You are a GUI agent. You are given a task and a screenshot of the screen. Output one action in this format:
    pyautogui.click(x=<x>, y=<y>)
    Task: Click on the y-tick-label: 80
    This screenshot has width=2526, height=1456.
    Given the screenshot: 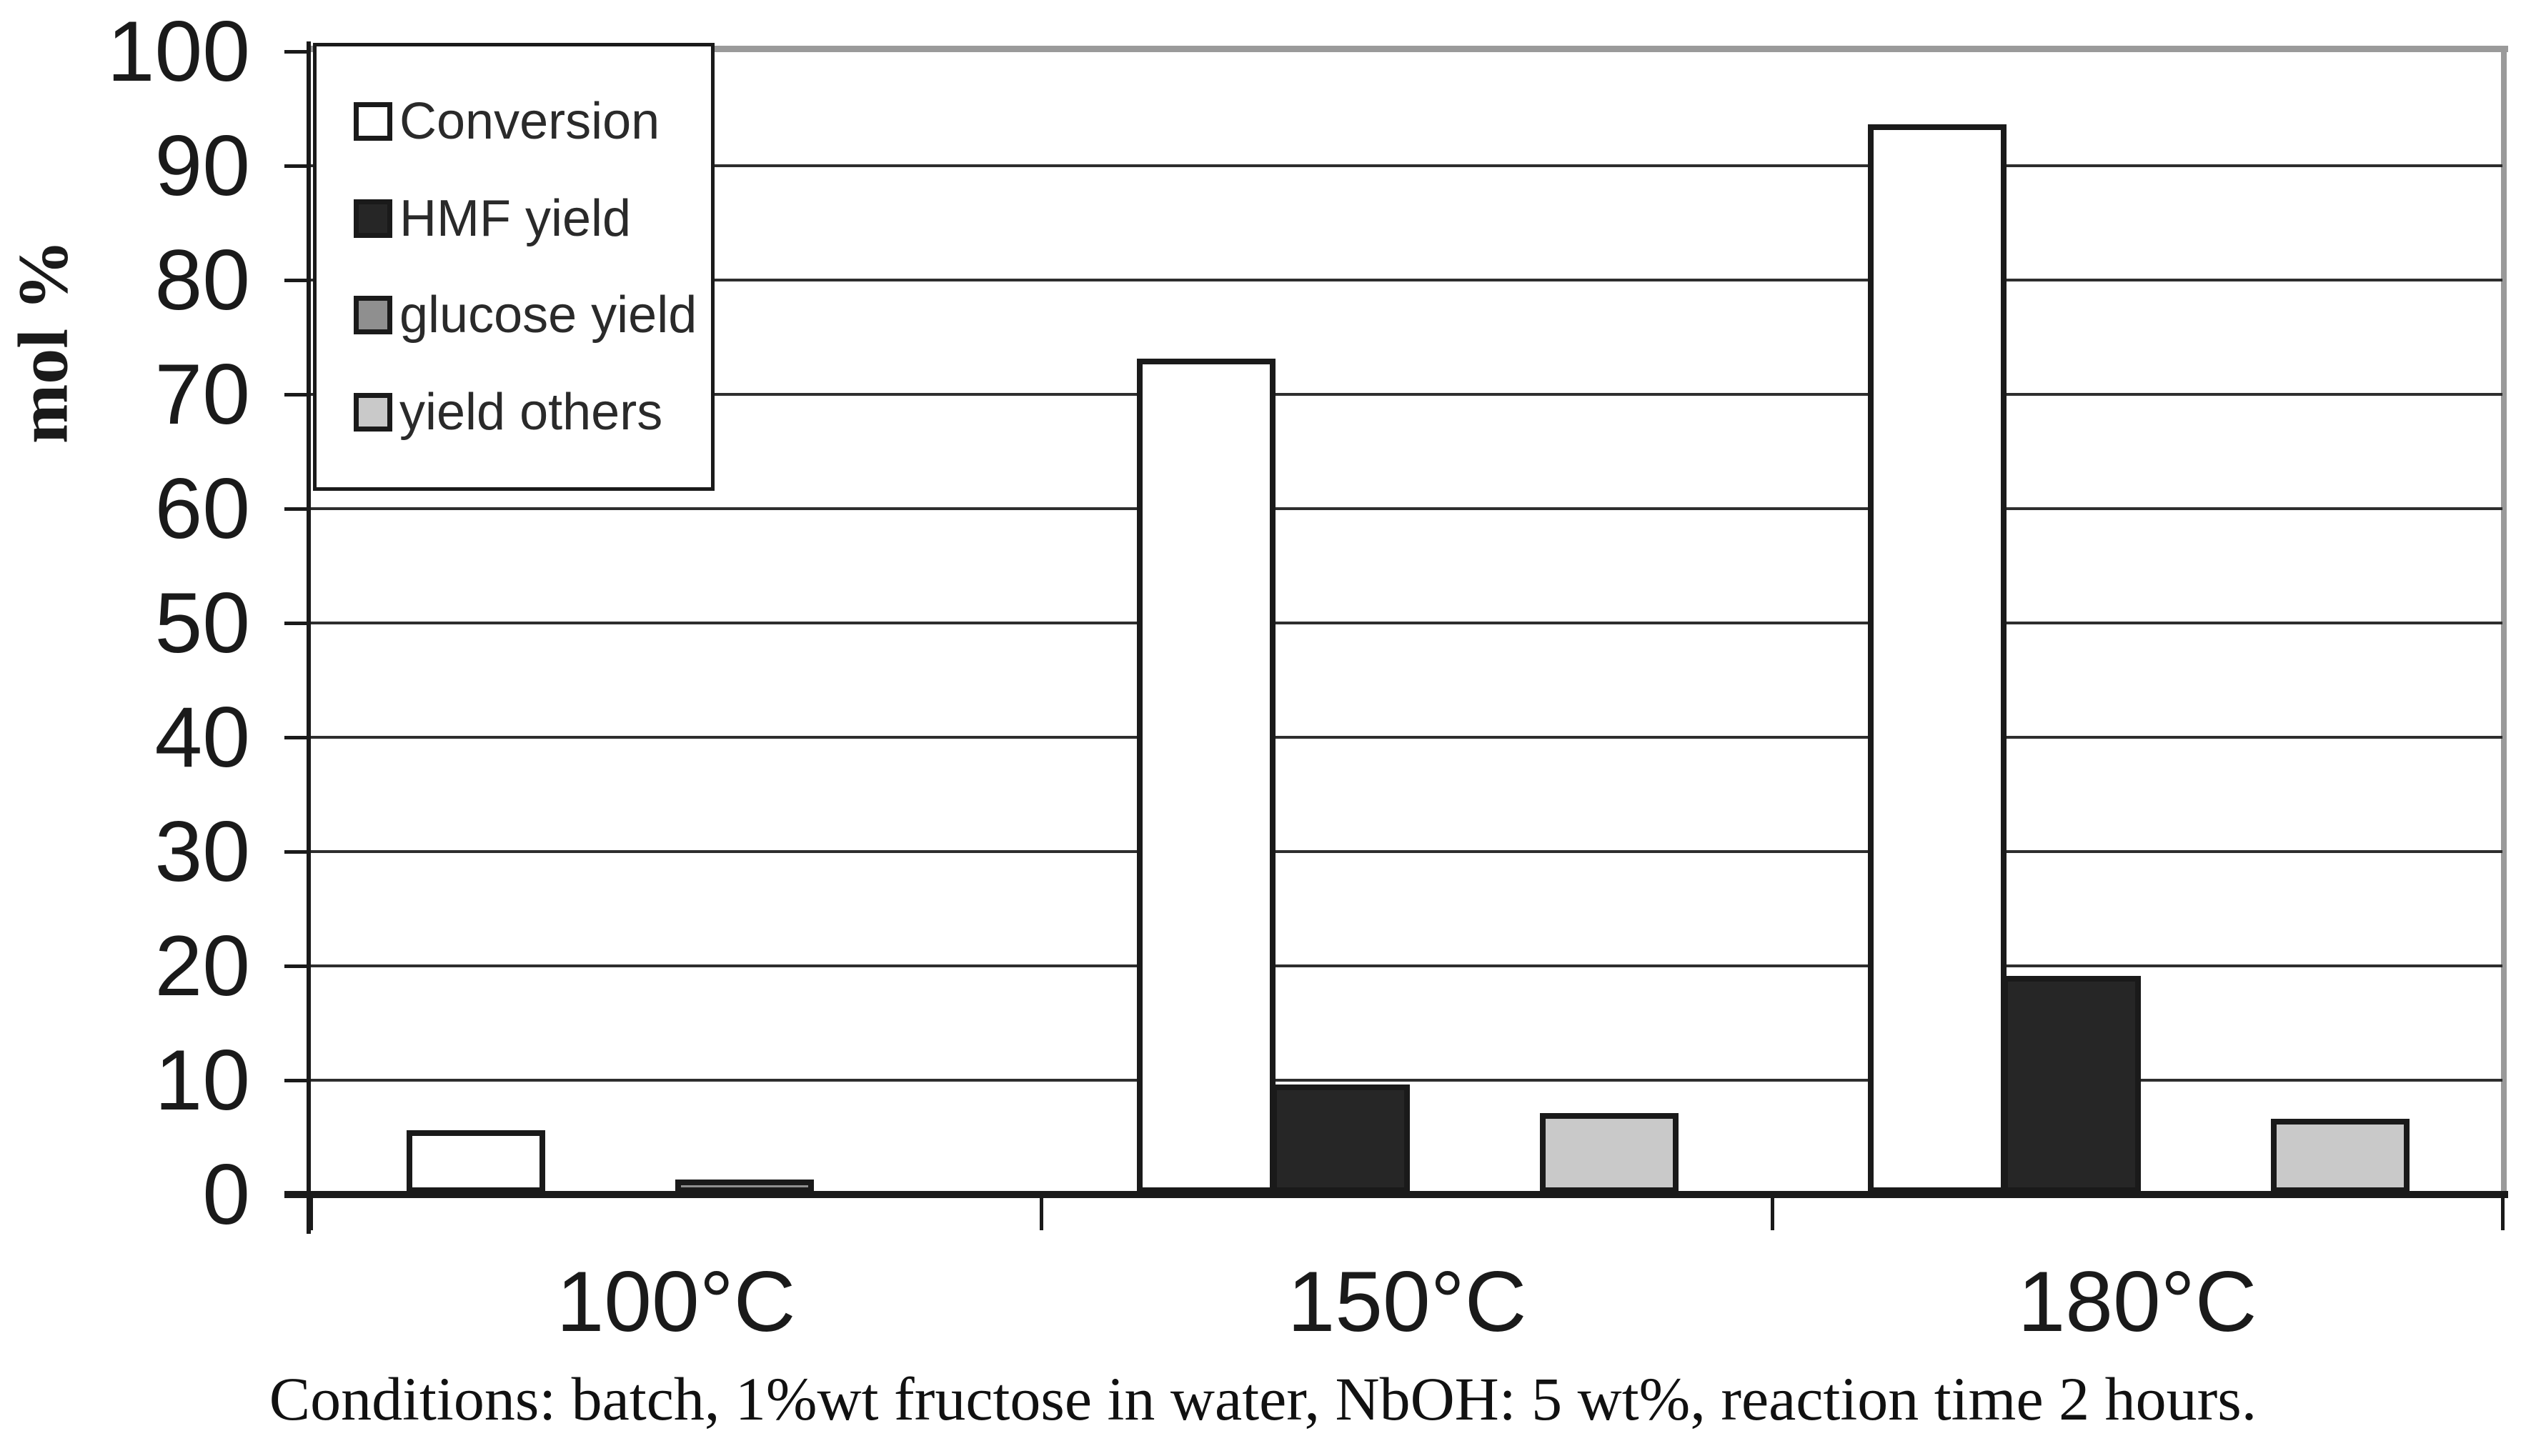 What is the action you would take?
    pyautogui.click(x=202, y=280)
    